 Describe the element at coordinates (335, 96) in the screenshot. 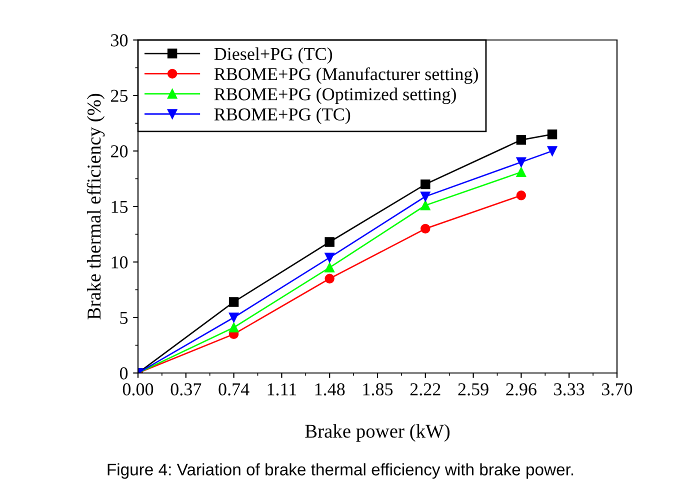

I see `legend-label: RBOME+PG (Optimized setting)` at that location.